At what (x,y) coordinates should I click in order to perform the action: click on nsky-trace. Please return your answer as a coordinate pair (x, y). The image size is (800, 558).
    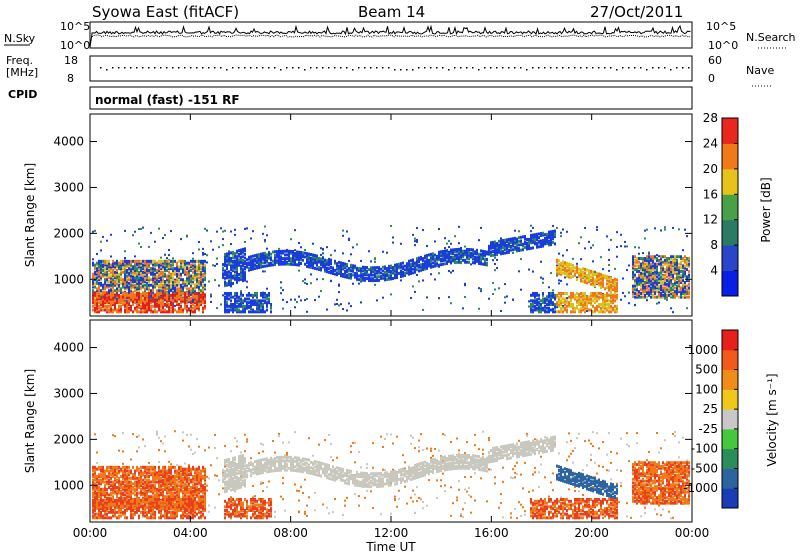
    Looking at the image, I should click on (390, 36).